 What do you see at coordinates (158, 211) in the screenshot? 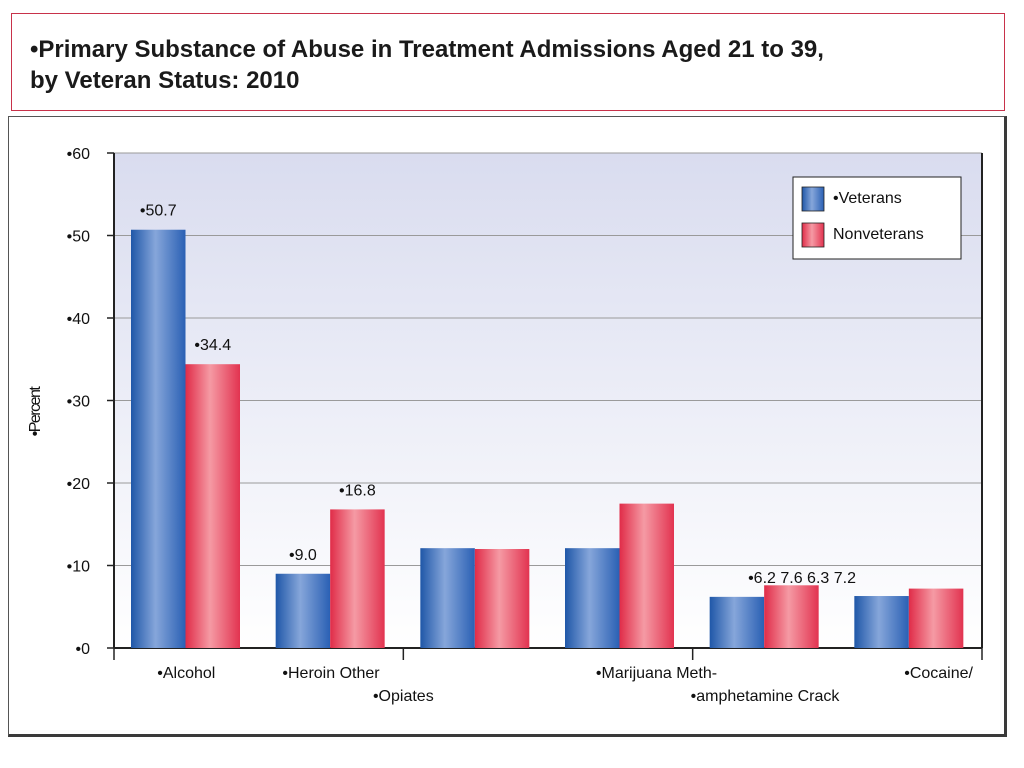
I see `data-label: •50.7` at bounding box center [158, 211].